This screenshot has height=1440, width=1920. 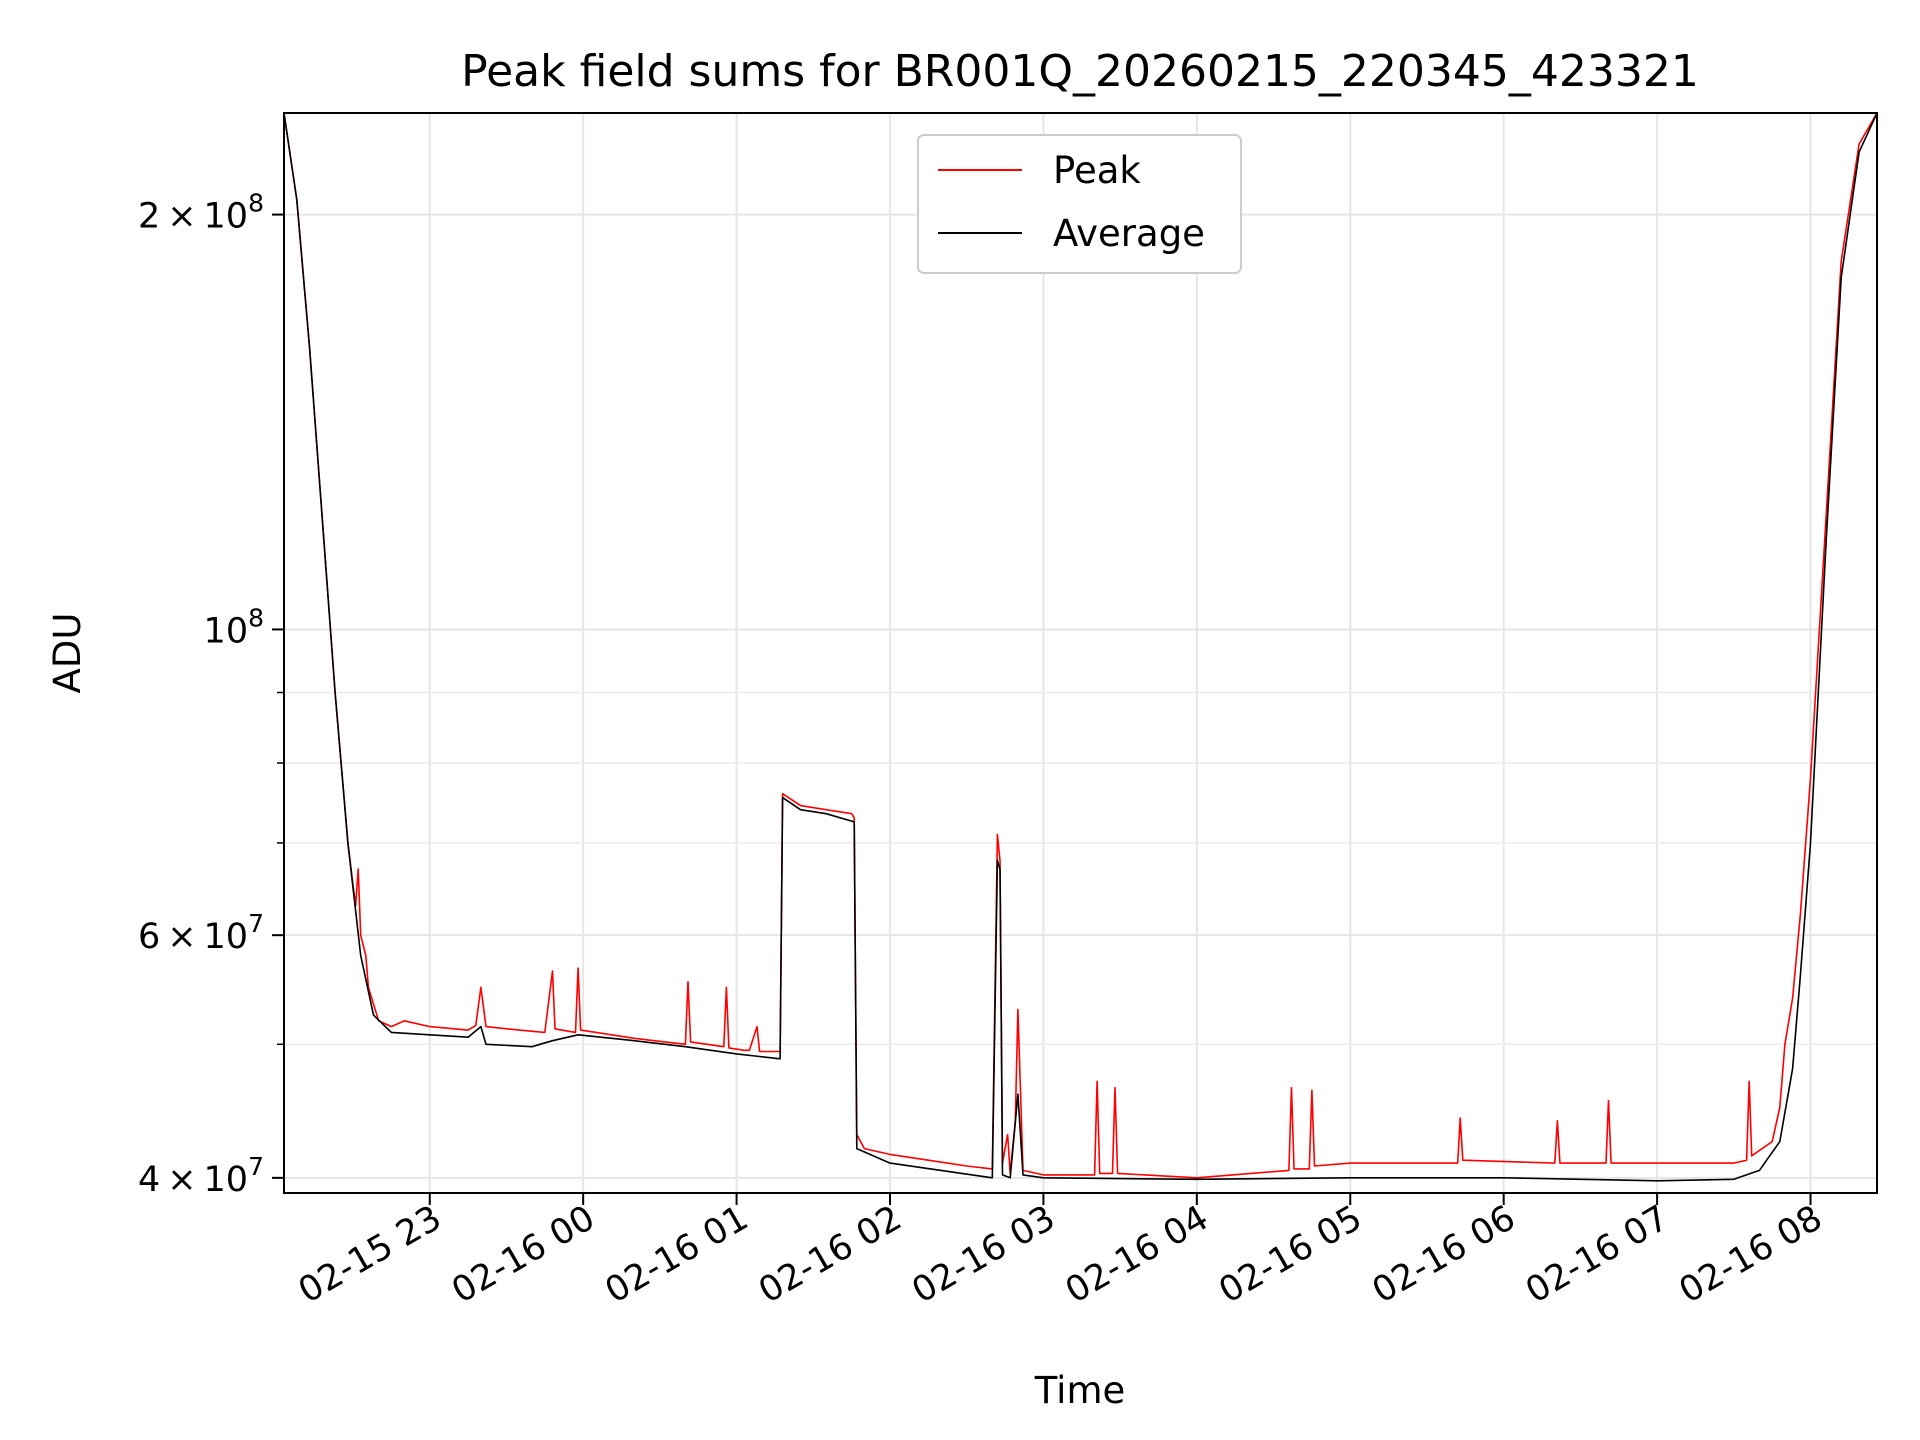 What do you see at coordinates (67, 653) in the screenshot?
I see `y-axis-label: ADU` at bounding box center [67, 653].